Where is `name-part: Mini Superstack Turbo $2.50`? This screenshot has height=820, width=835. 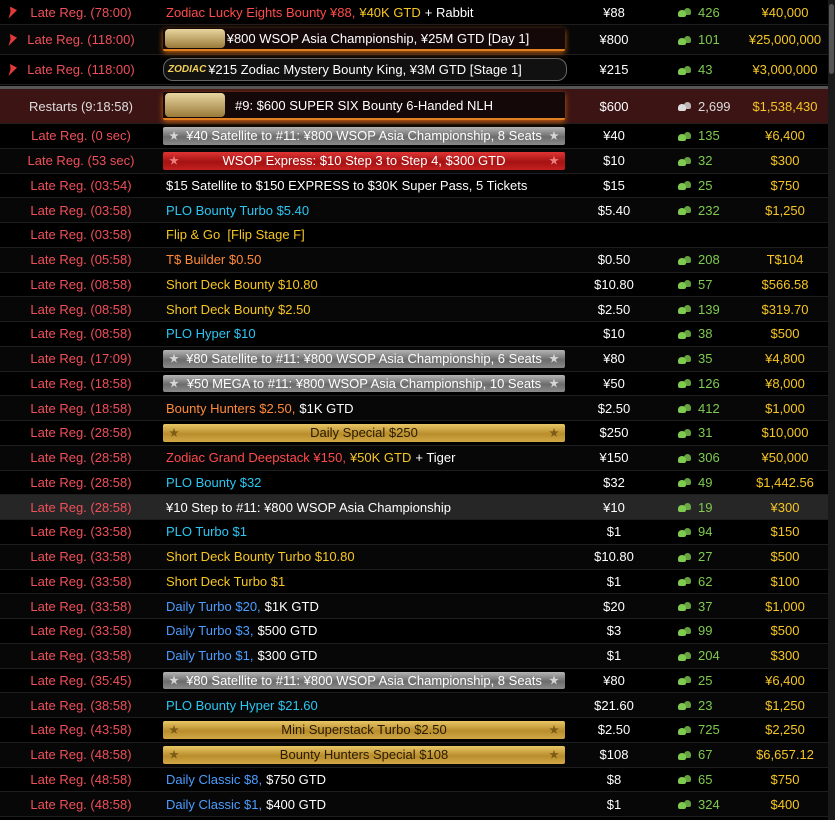
name-part: Mini Superstack Turbo $2.50 is located at coordinates (364, 730).